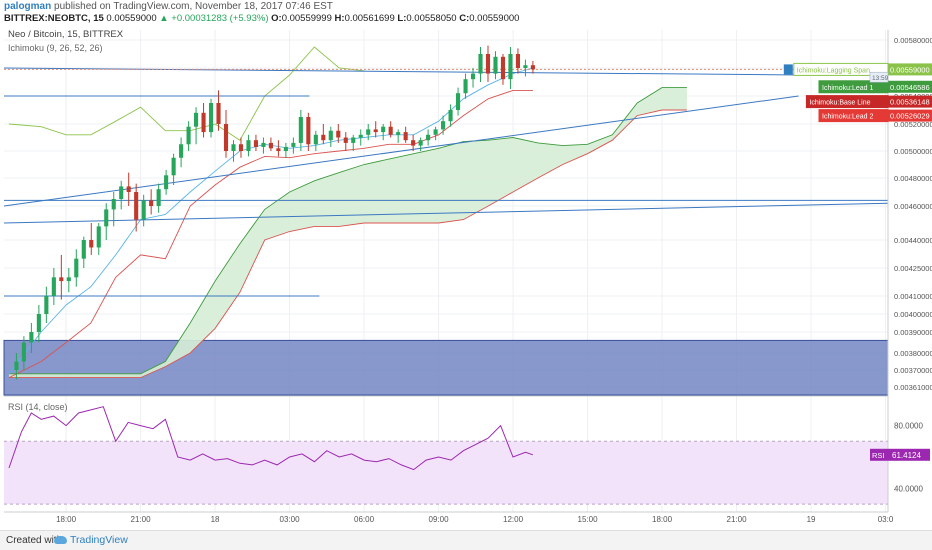 The image size is (932, 550). I want to click on ichimoku-value-text: 0.00536148, so click(910, 102).